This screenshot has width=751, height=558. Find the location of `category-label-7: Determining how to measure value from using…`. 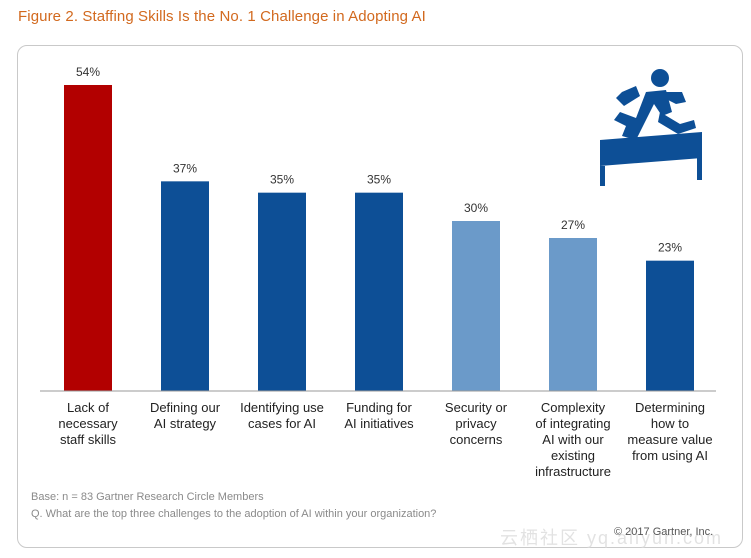

category-label-7: Determining how to measure value from using… is located at coordinates (669, 431).